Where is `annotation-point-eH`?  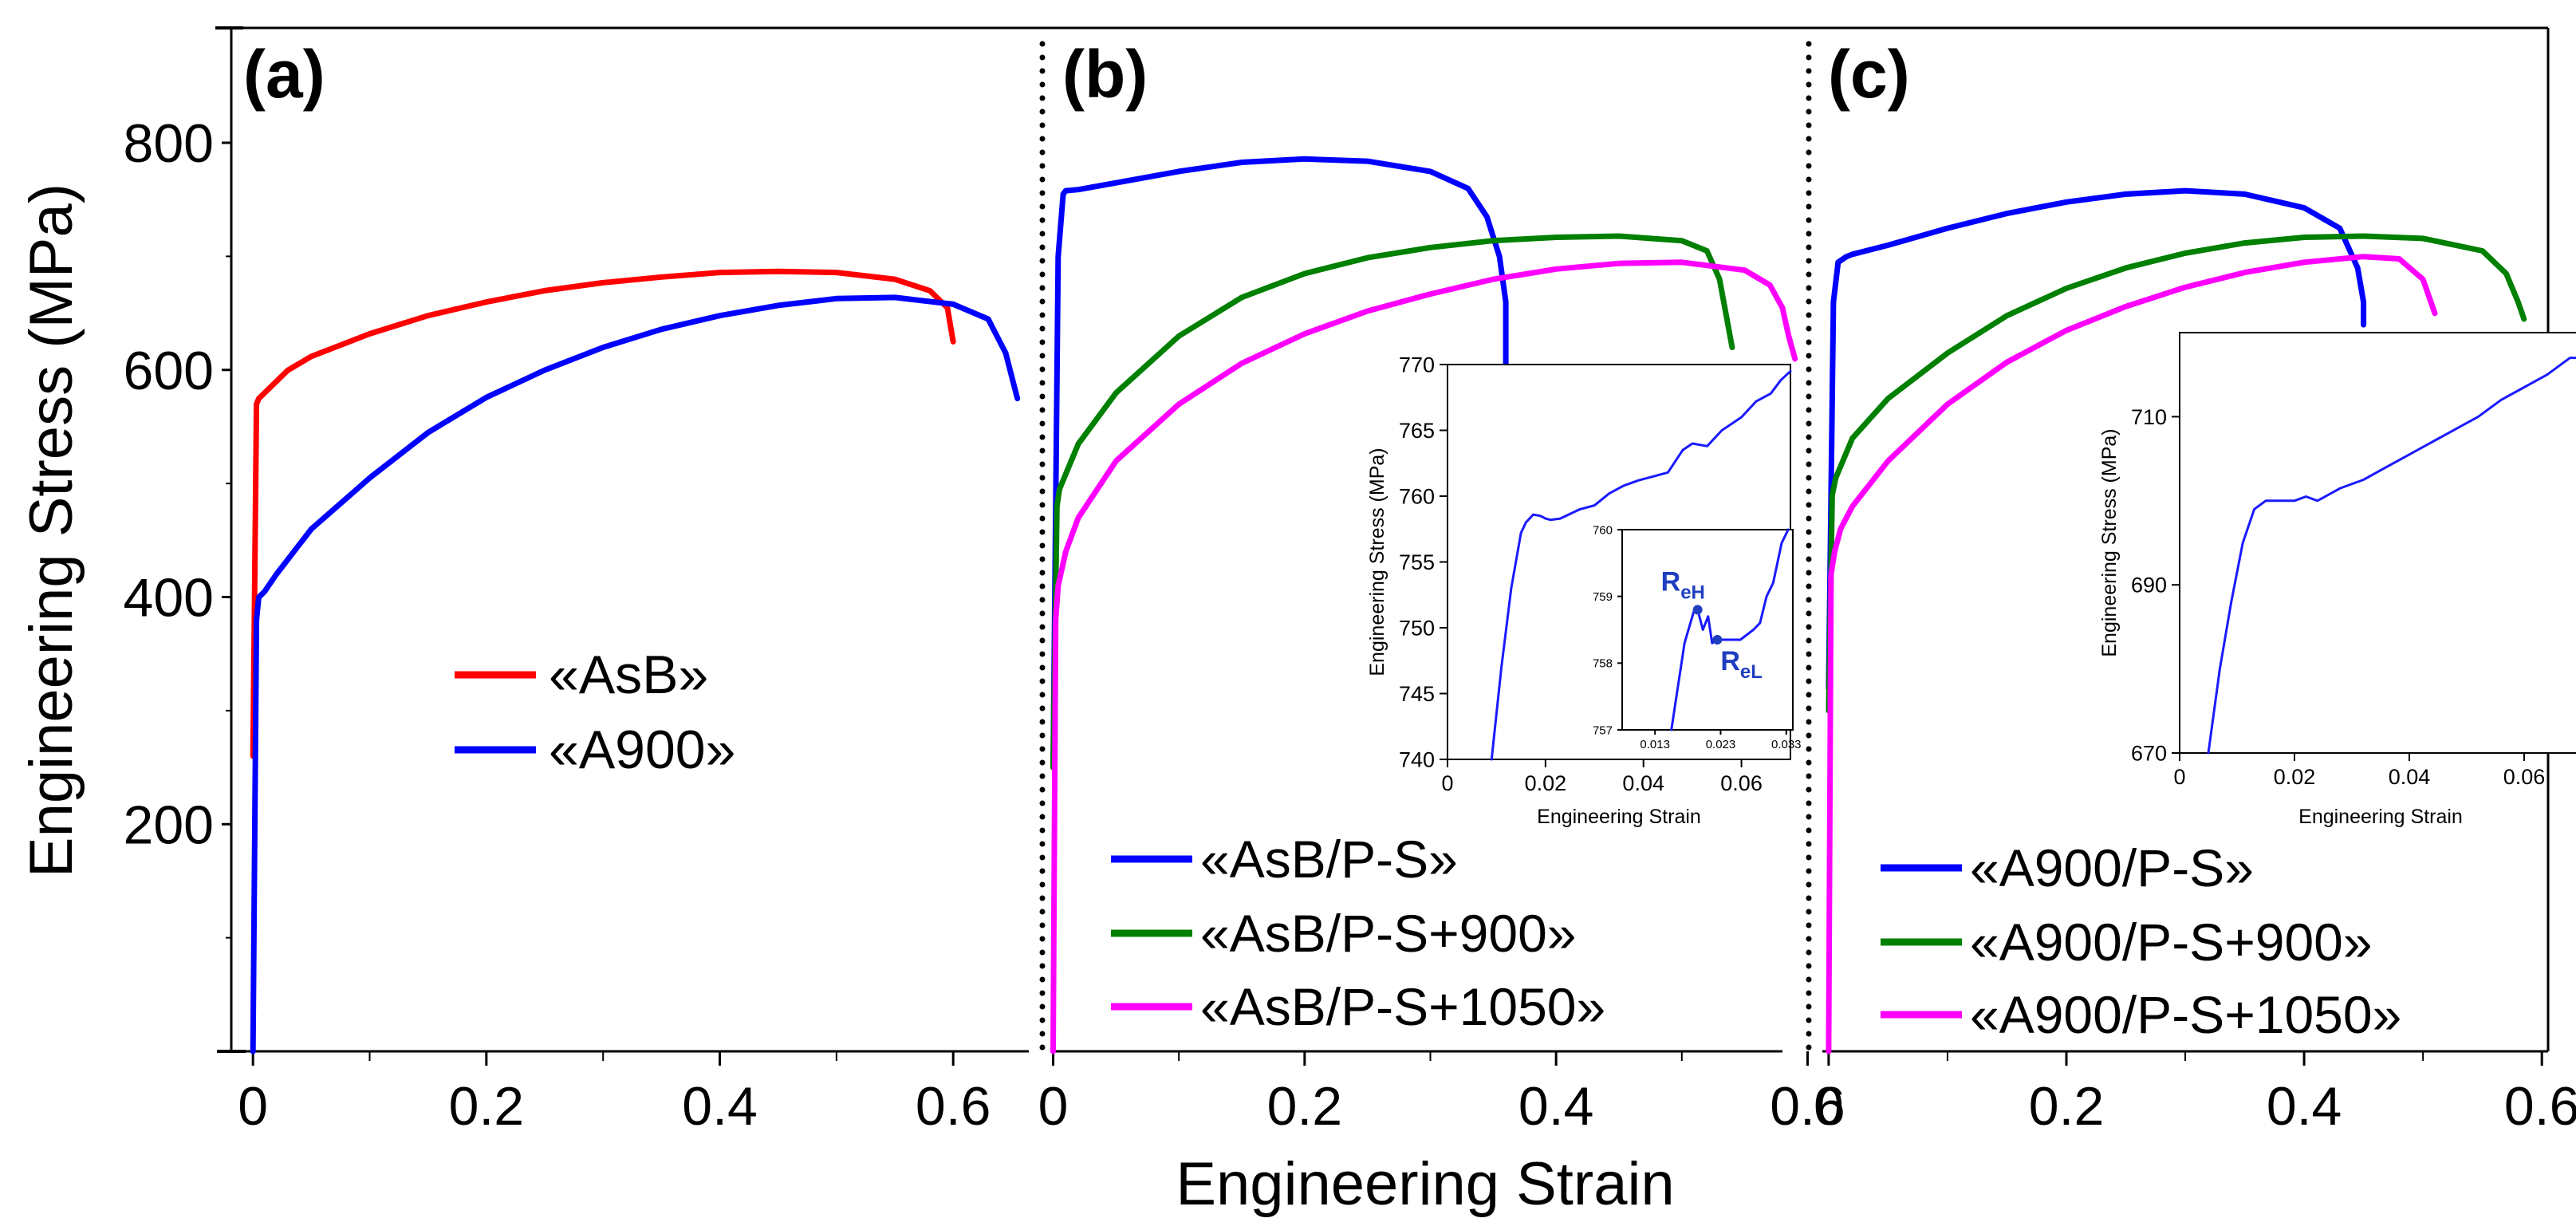 annotation-point-eH is located at coordinates (1697, 610).